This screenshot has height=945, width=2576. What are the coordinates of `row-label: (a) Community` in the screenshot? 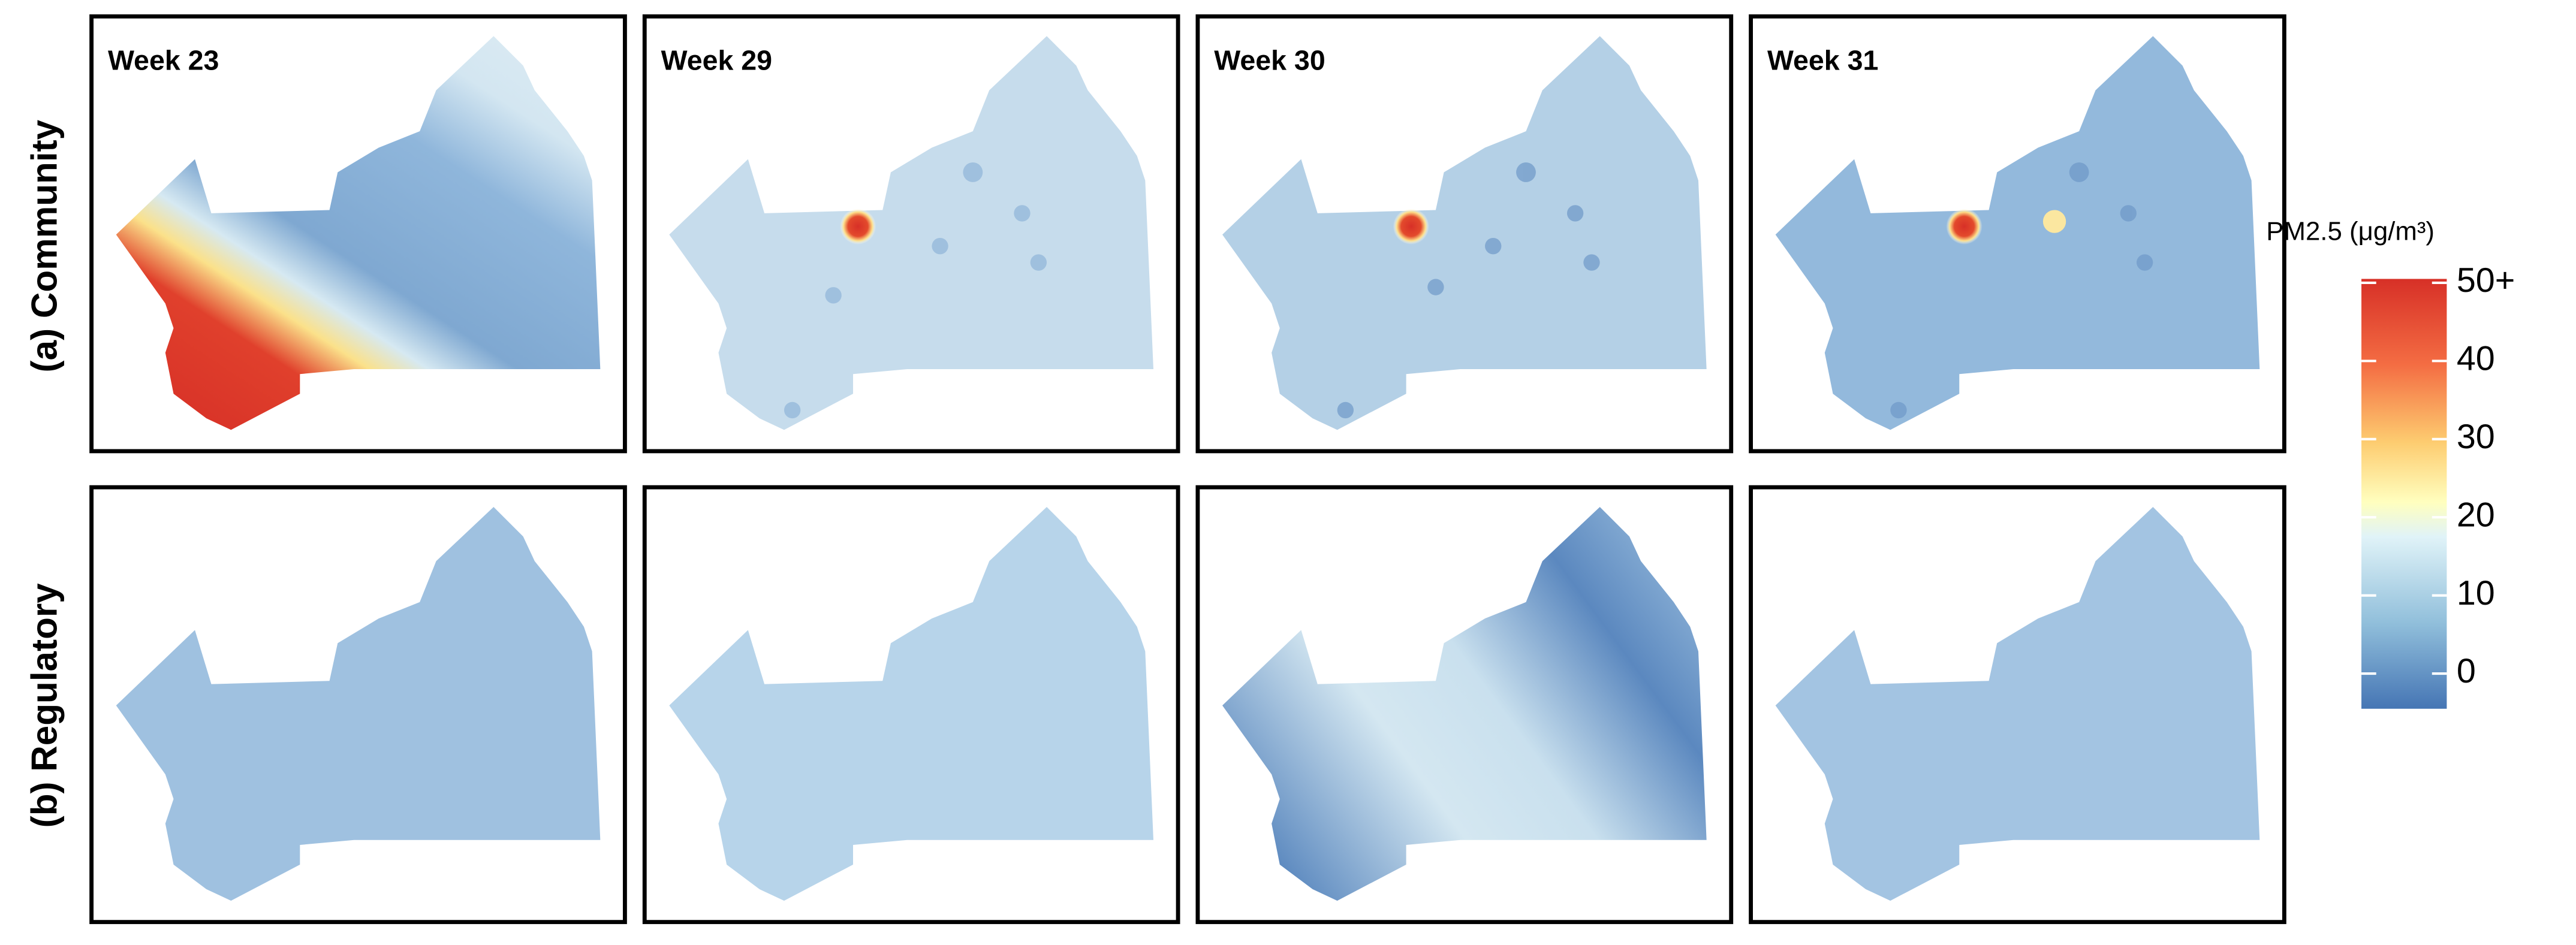 It's located at (44, 245).